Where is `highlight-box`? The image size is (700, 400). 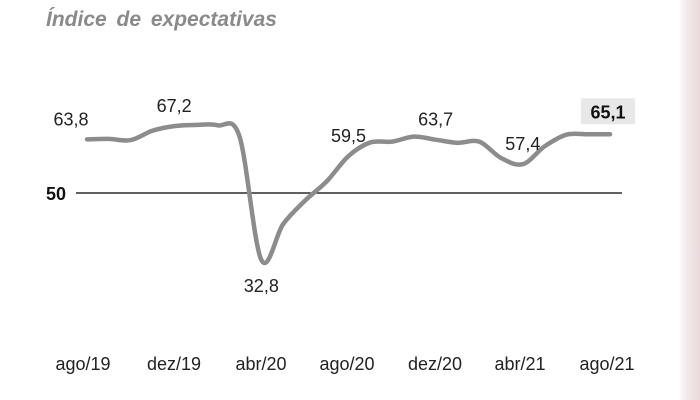 highlight-box is located at coordinates (608, 111).